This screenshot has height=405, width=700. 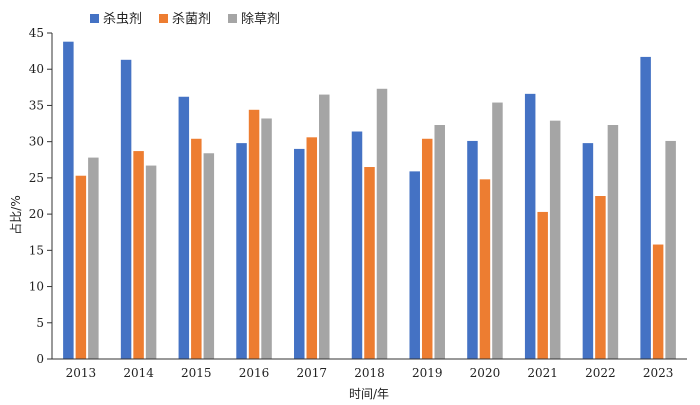 What do you see at coordinates (555, 239) in the screenshot?
I see `bar-3-2021` at bounding box center [555, 239].